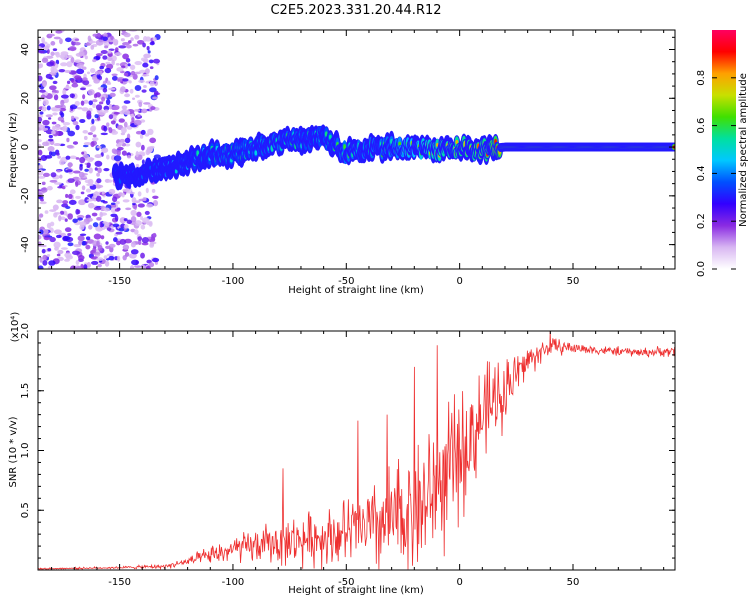 The width and height of the screenshot is (750, 604). I want to click on spectrogram-signal-cell, so click(344, 146).